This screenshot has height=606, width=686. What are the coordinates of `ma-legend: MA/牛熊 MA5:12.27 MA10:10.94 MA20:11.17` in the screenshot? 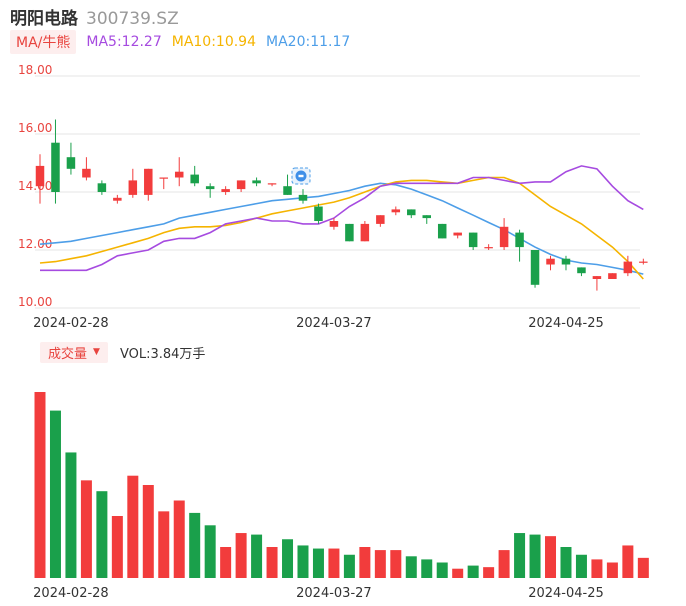 It's located at (180, 42).